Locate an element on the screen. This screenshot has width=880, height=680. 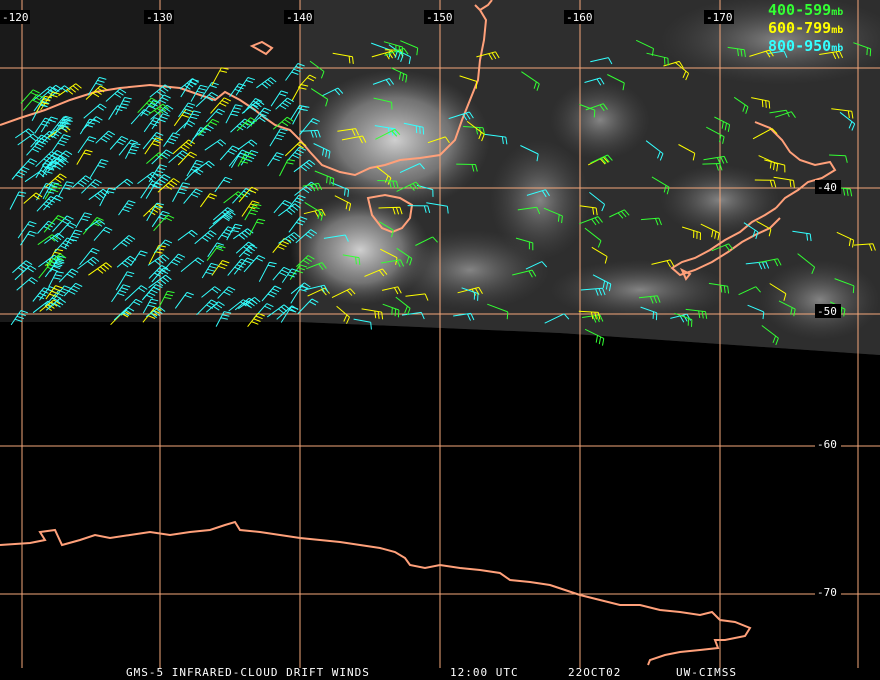
south-queensland-coast is located at coordinates (486, 5).